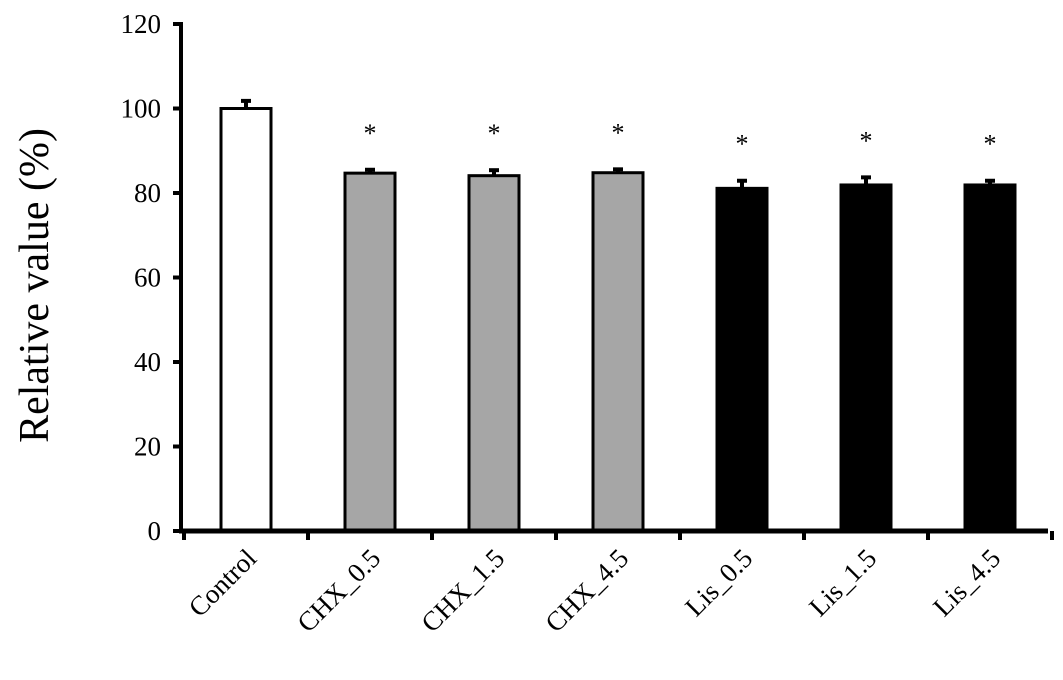 The width and height of the screenshot is (1063, 680). What do you see at coordinates (462, 590) in the screenshot?
I see `x-tick-label: CHX_1.5` at bounding box center [462, 590].